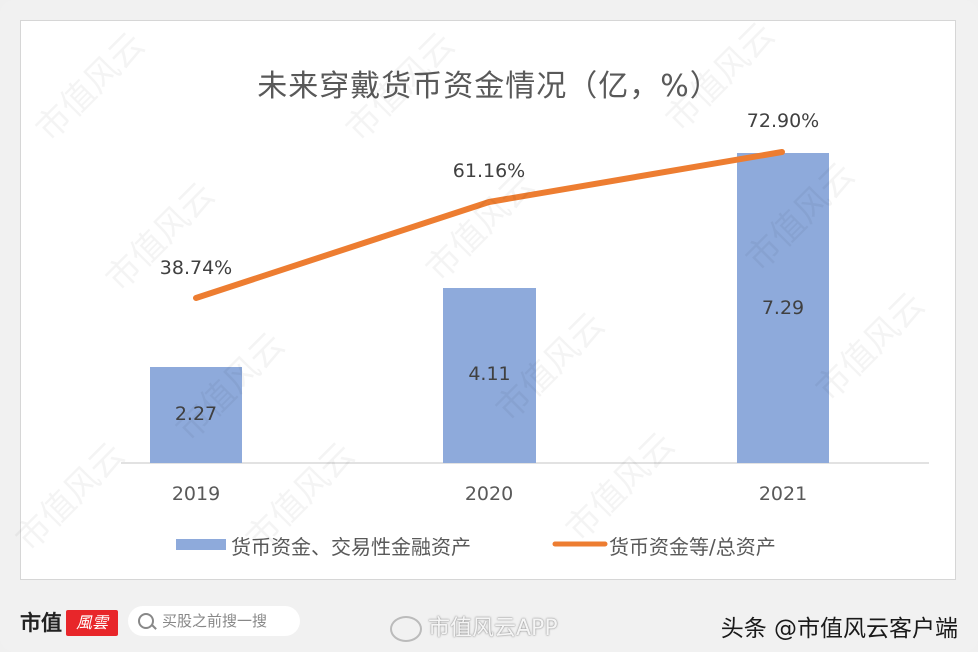 This screenshot has height=652, width=978. I want to click on x-tick-2019: 2019, so click(196, 494).